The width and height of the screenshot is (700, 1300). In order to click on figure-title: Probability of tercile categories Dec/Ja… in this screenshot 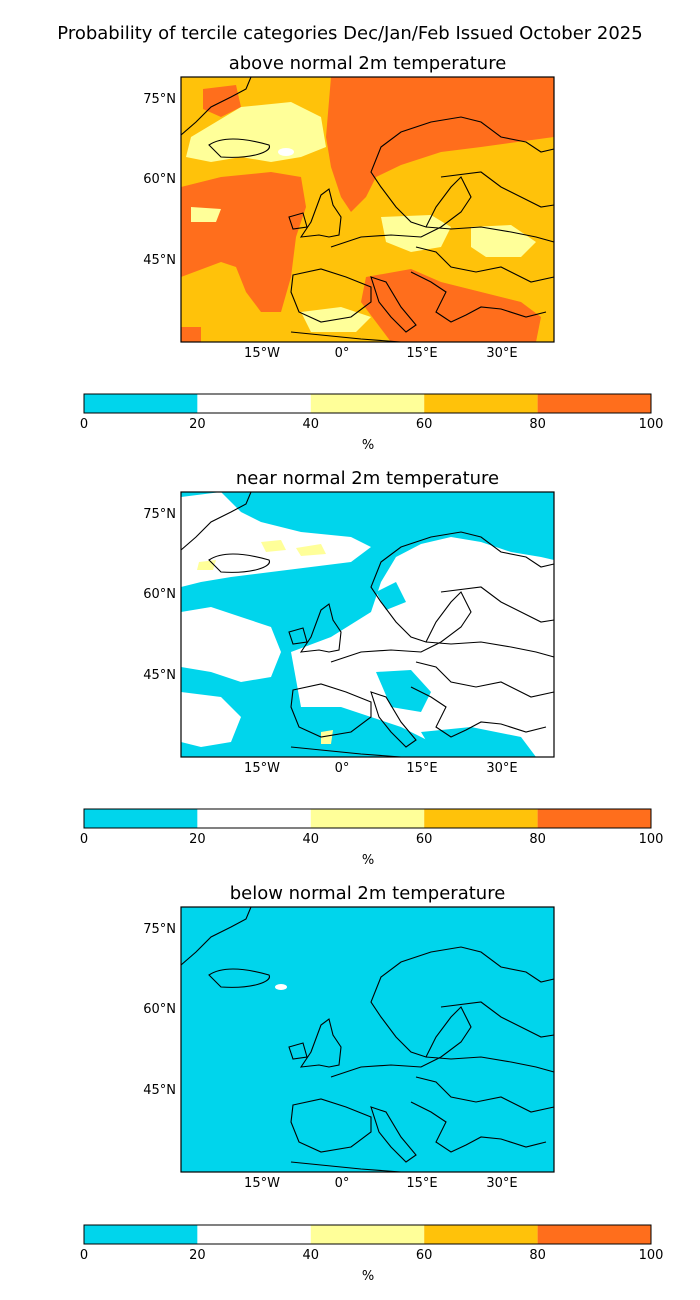, I will do `click(350, 33)`.